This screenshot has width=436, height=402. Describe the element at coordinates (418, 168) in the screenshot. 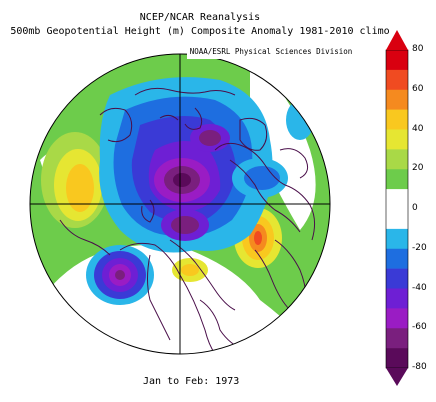

I see `colorbar-tick-label: 20` at that location.